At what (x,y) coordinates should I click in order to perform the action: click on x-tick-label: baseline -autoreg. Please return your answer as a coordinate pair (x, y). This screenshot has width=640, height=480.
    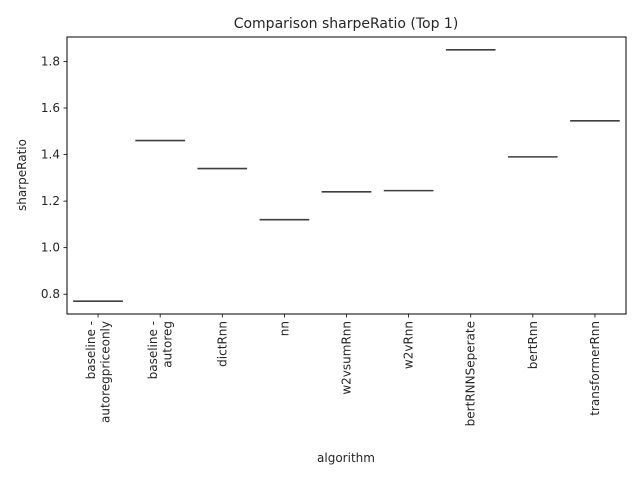
    Looking at the image, I should click on (160, 350).